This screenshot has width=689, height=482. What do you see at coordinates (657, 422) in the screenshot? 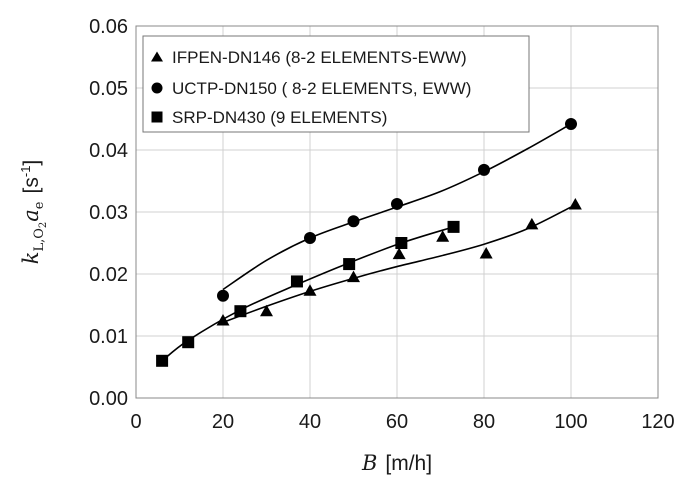
I see `x-tick-label: 120` at bounding box center [657, 422].